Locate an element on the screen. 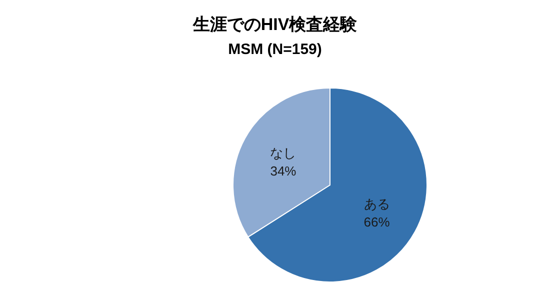 The image size is (550, 306). title: 生涯でのHIV検査経験 is located at coordinates (275, 24).